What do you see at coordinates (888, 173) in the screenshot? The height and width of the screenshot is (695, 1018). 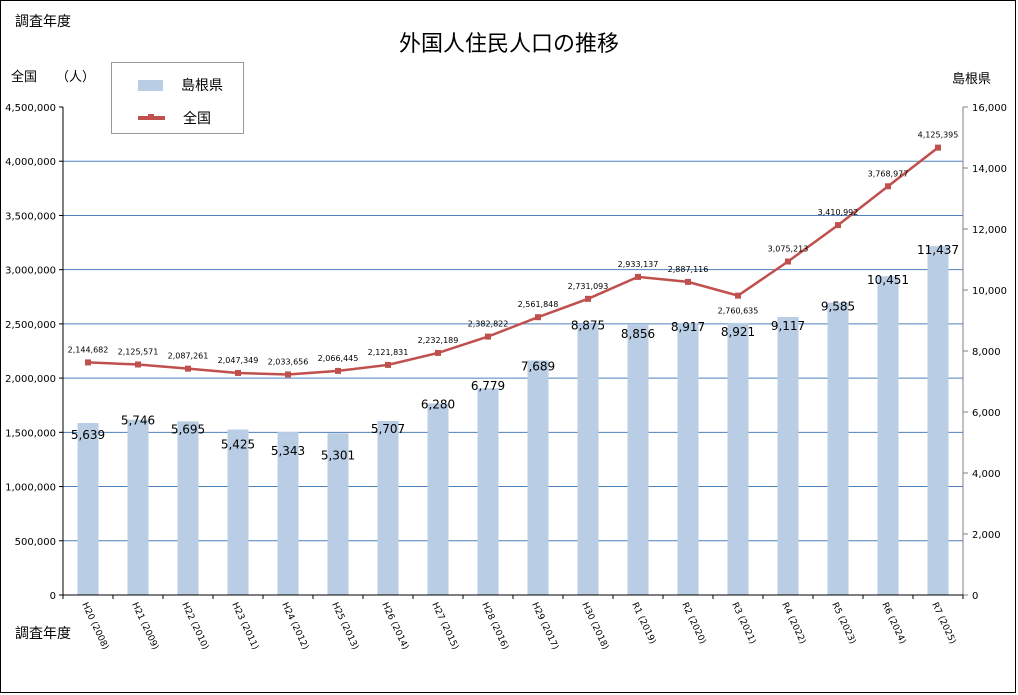 I see `line-data-label: 3,768,977` at bounding box center [888, 173].